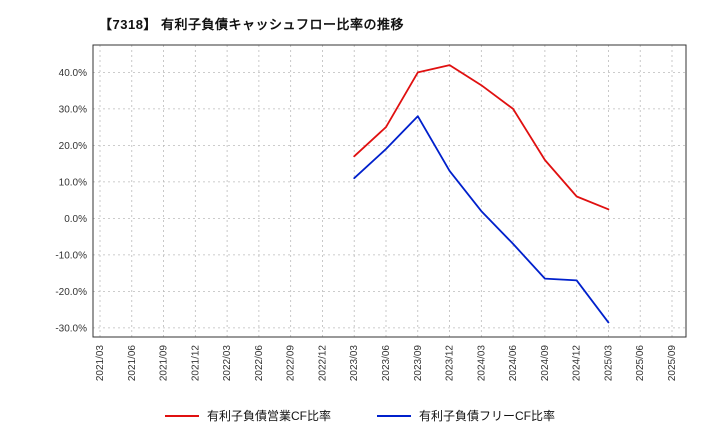 Image resolution: width=720 pixels, height=440 pixels. I want to click on y-tick-label: 40.0%, so click(73, 73).